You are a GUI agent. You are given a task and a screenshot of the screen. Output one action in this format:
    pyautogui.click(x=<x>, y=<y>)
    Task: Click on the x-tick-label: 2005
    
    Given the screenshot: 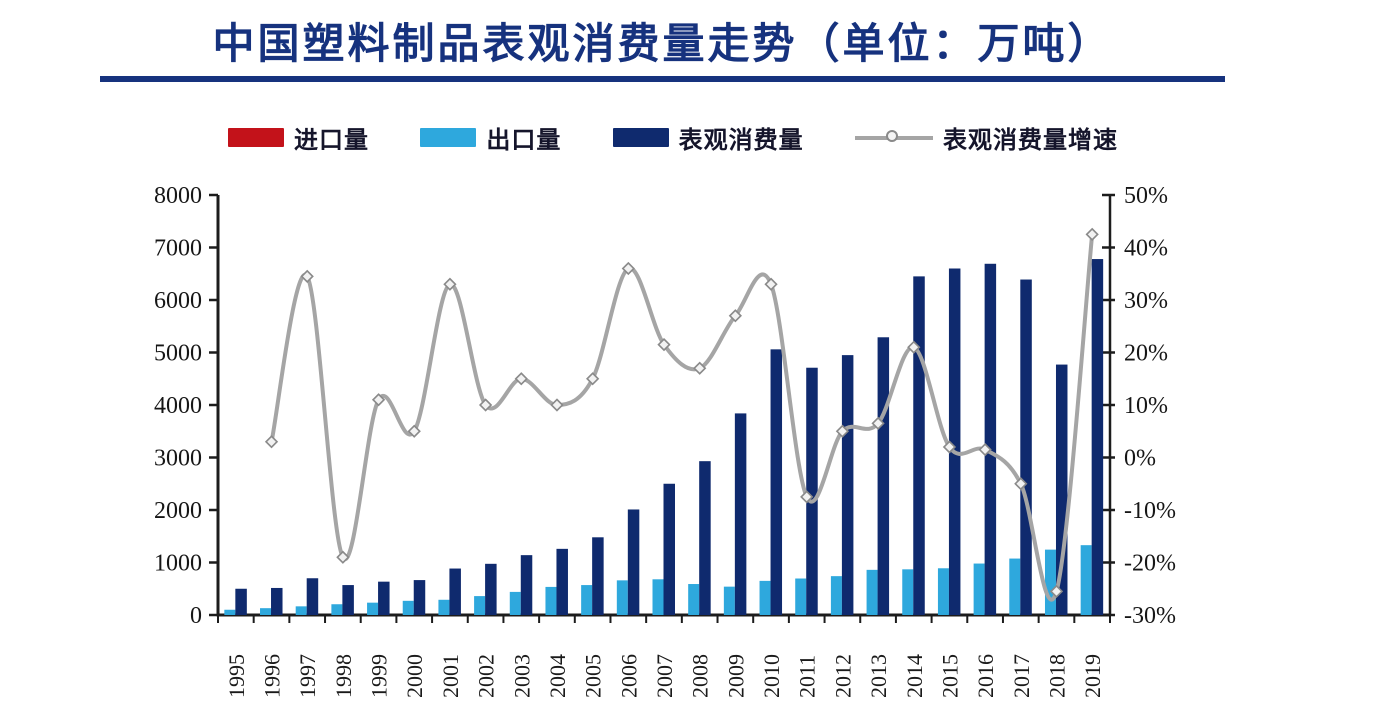 What is the action you would take?
    pyautogui.click(x=593, y=676)
    